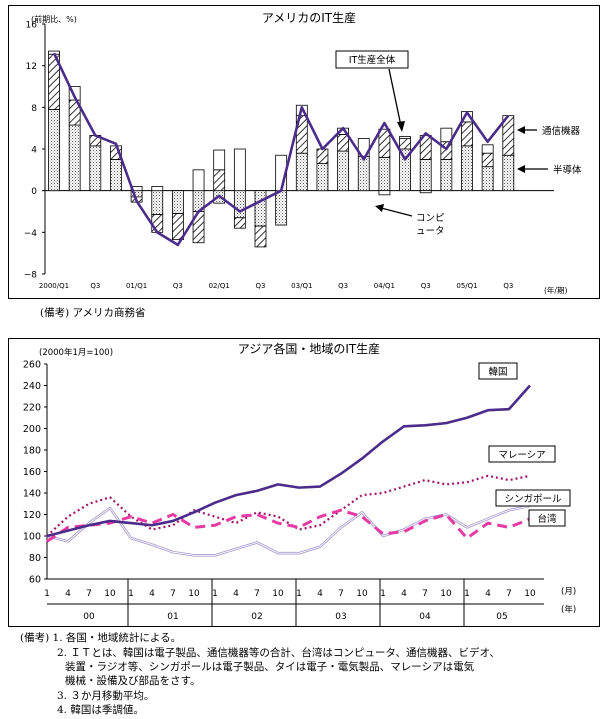  Describe the element at coordinates (172, 617) in the screenshot. I see `chart2-year-label: 01` at that location.